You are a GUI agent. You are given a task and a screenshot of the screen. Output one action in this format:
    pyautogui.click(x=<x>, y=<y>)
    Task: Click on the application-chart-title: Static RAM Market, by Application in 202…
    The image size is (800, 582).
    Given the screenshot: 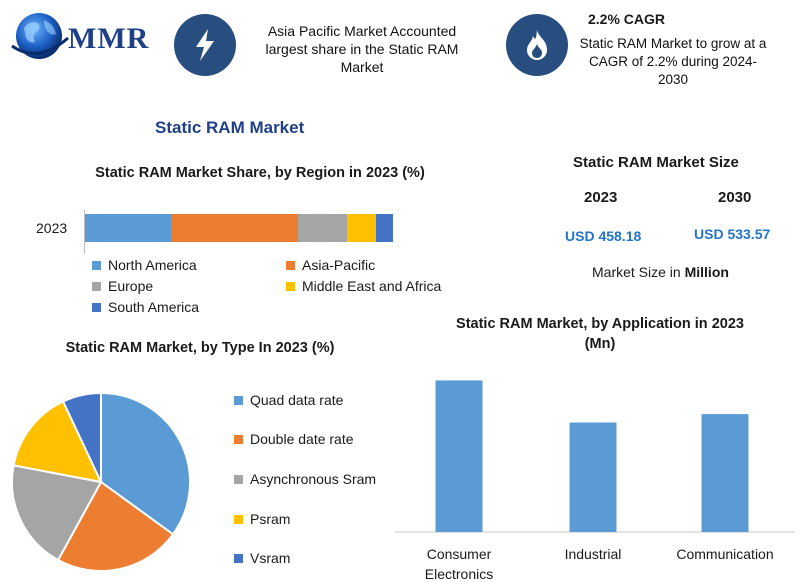 What is the action you would take?
    pyautogui.click(x=600, y=334)
    